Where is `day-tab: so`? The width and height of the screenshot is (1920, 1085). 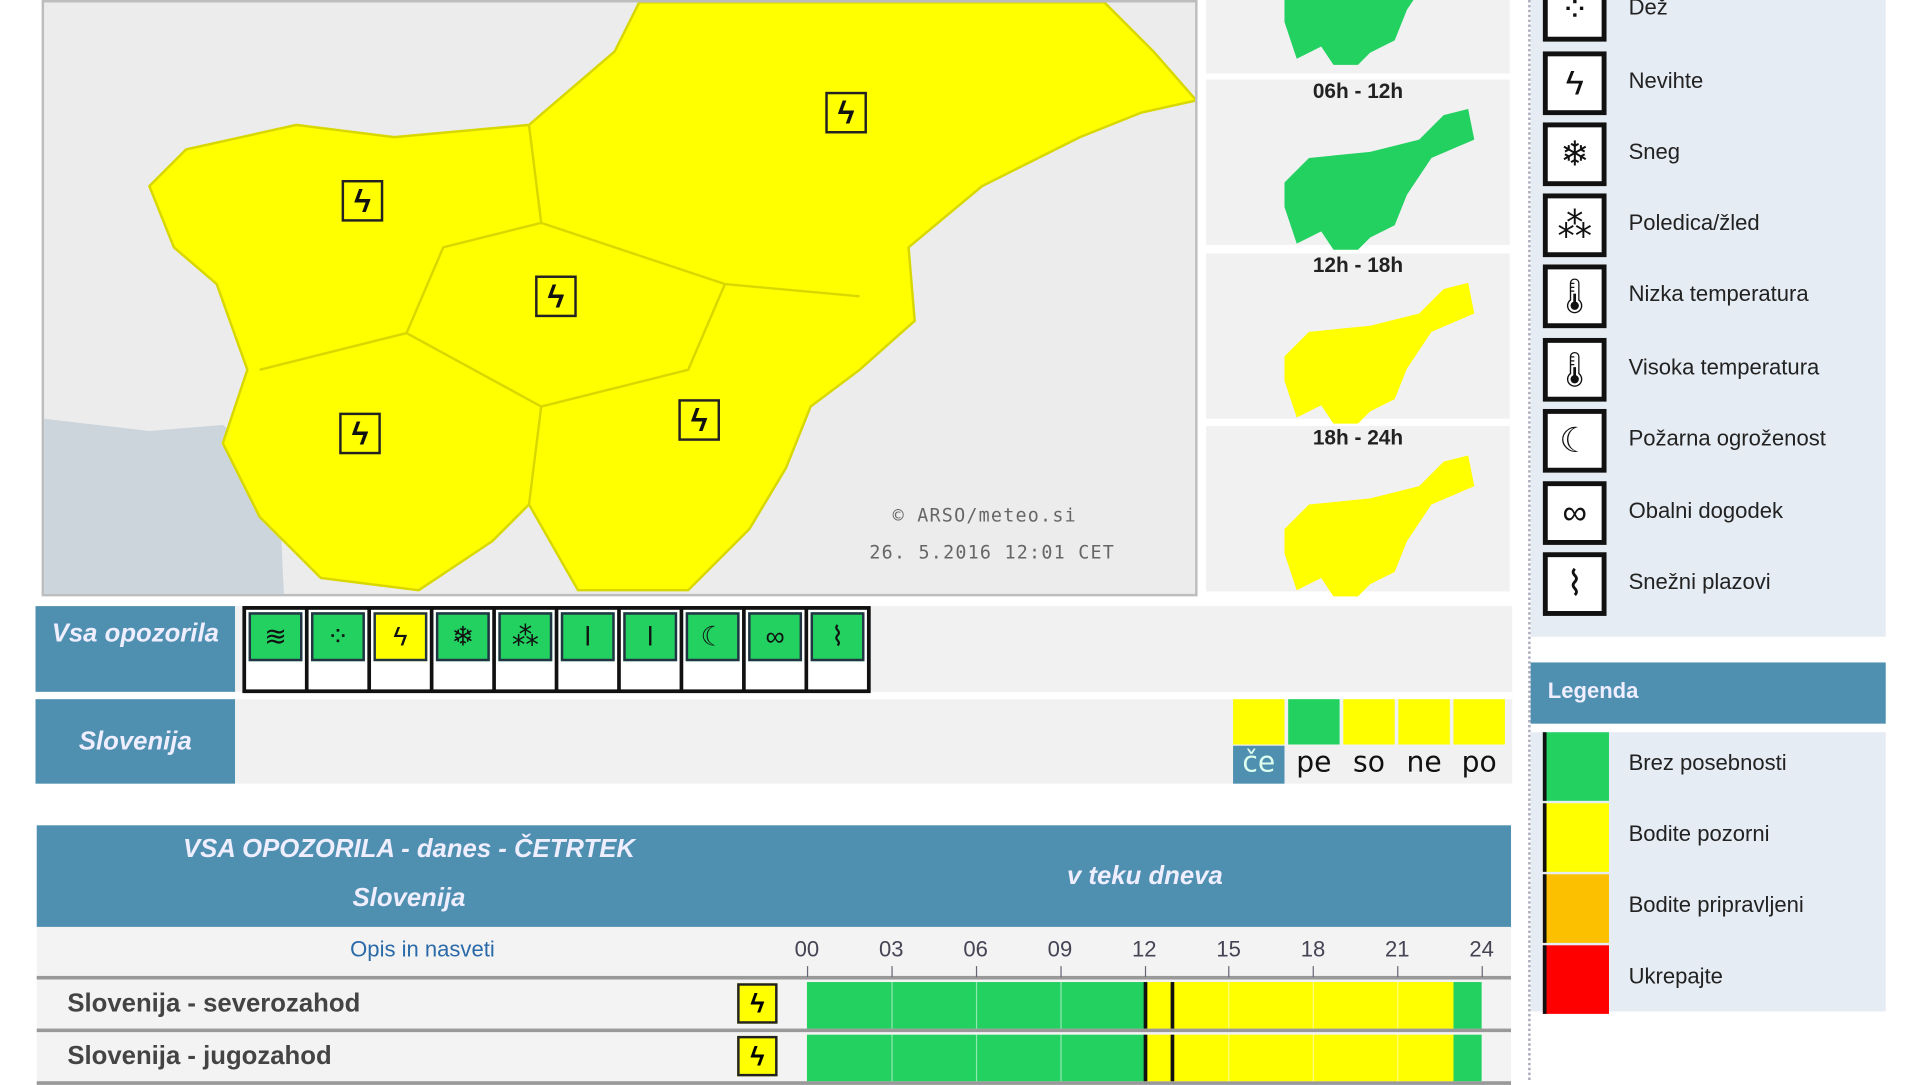 day-tab: so is located at coordinates (1370, 741).